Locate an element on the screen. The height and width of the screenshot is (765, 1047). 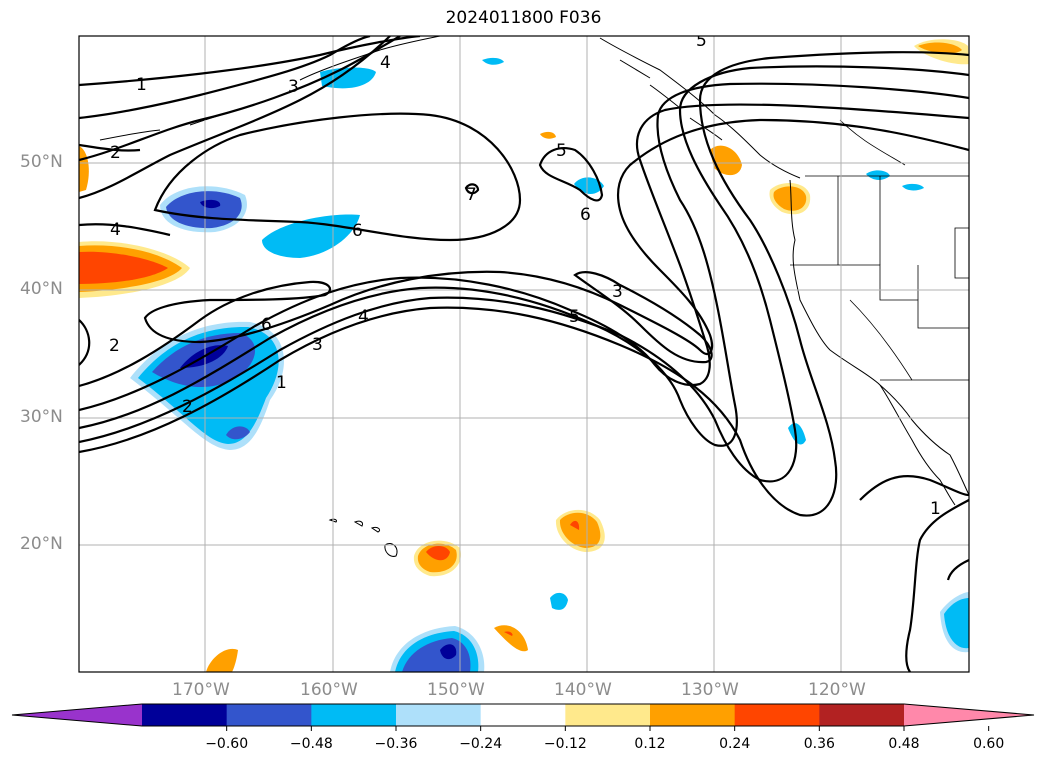
colorbar-tick-label: 0.24 is located at coordinates (735, 744).